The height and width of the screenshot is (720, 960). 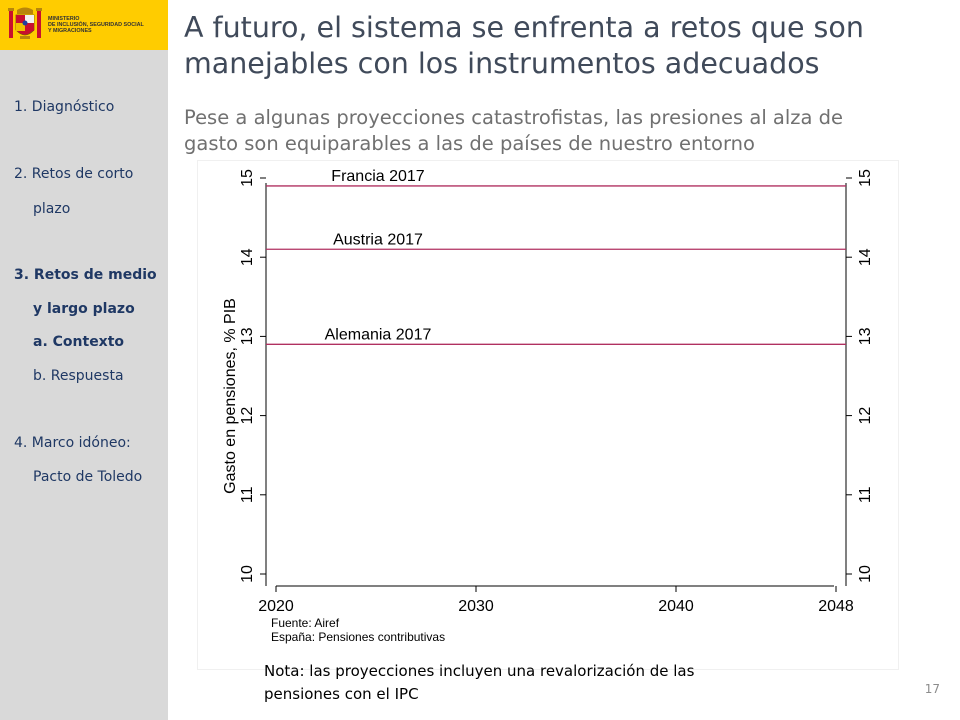 I want to click on chart-source-line: Fuente: Airef, so click(x=305, y=623).